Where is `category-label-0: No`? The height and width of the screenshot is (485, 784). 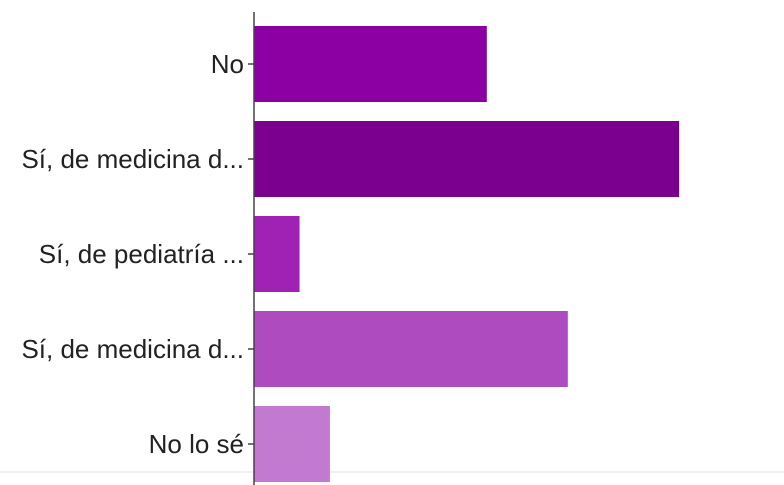
category-label-0: No is located at coordinates (227, 64).